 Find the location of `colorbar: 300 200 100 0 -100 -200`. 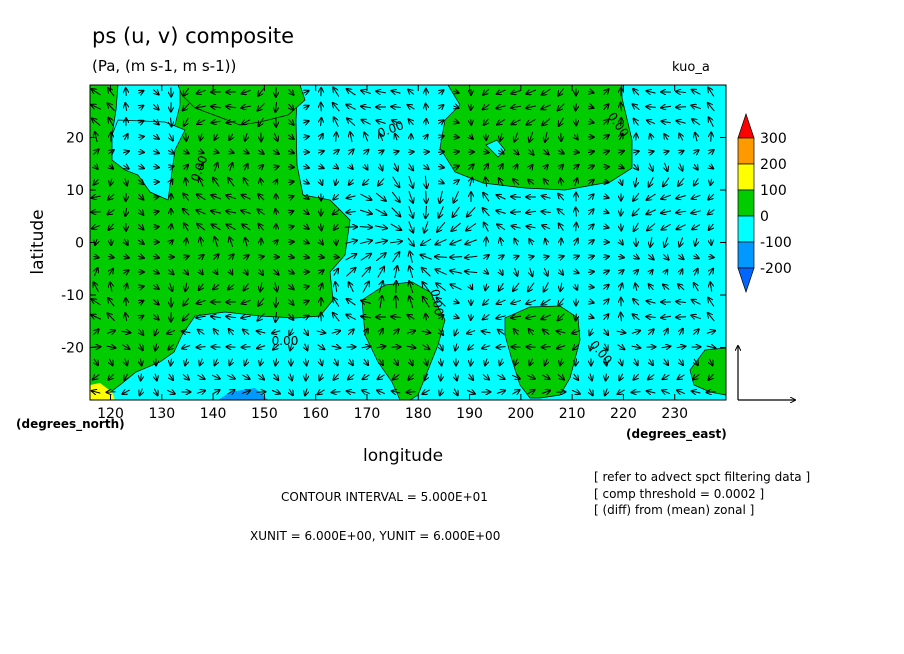

colorbar: 300 200 100 0 -100 -200 is located at coordinates (764, 203).